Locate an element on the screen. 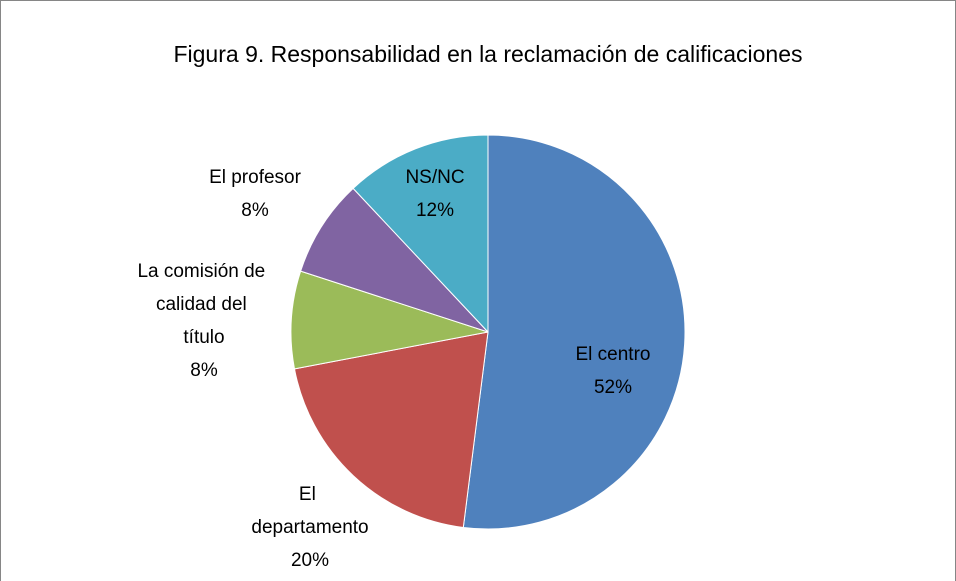 This screenshot has width=956, height=581. label-line: El is located at coordinates (310, 494).